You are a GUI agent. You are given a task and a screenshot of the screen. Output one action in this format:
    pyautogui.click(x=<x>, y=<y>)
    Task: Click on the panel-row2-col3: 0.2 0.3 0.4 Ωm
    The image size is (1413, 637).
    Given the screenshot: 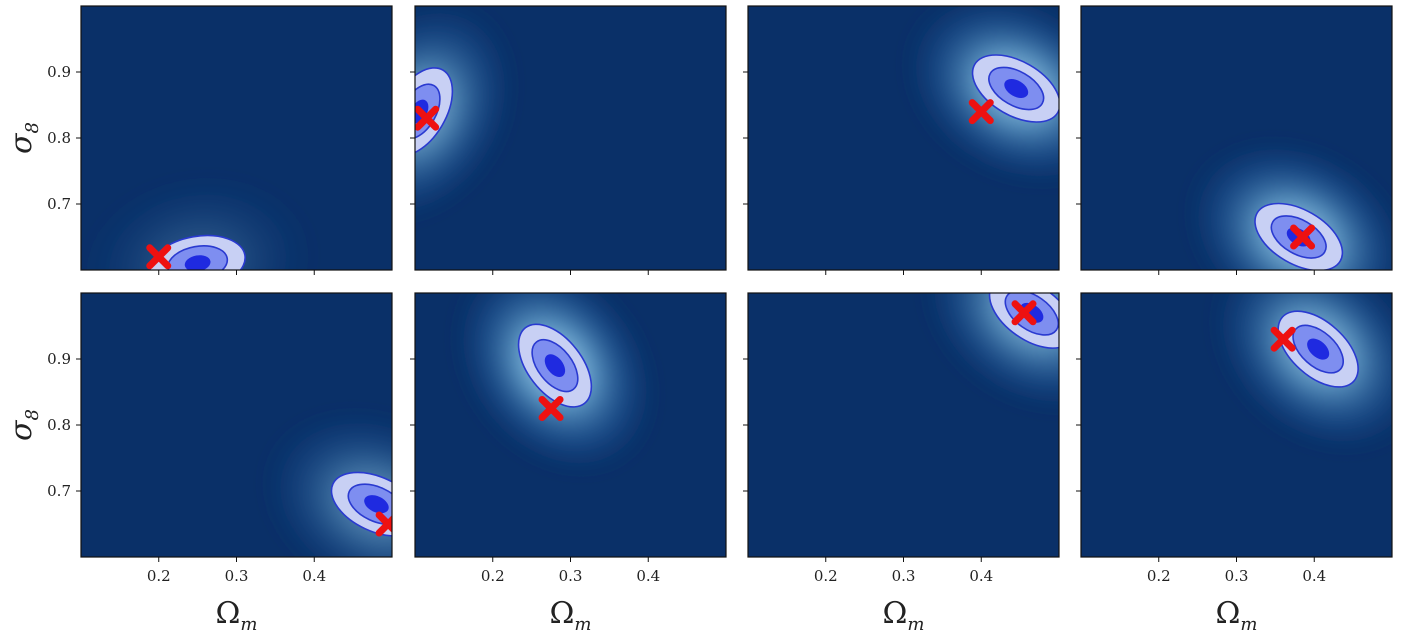 What is the action you would take?
    pyautogui.click(x=901, y=463)
    